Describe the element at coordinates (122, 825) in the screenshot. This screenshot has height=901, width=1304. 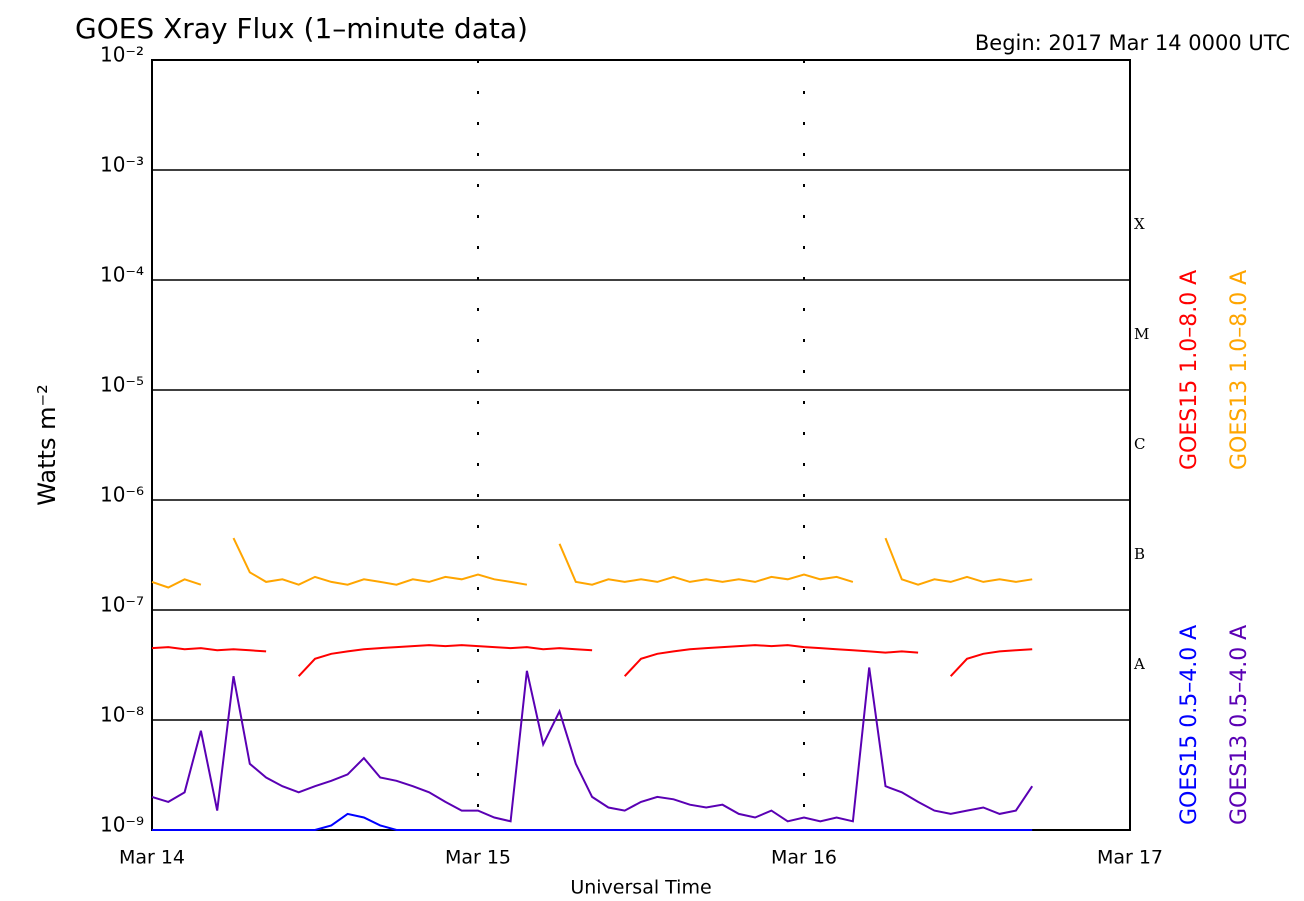
I see `y-tick-label: 10⁻⁹` at that location.